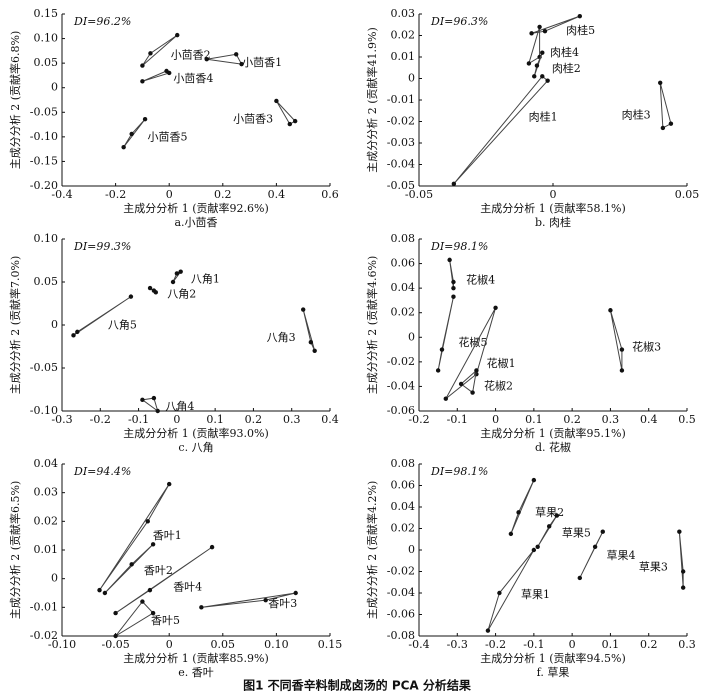  I want to click on group-label: 八角5, so click(122, 324).